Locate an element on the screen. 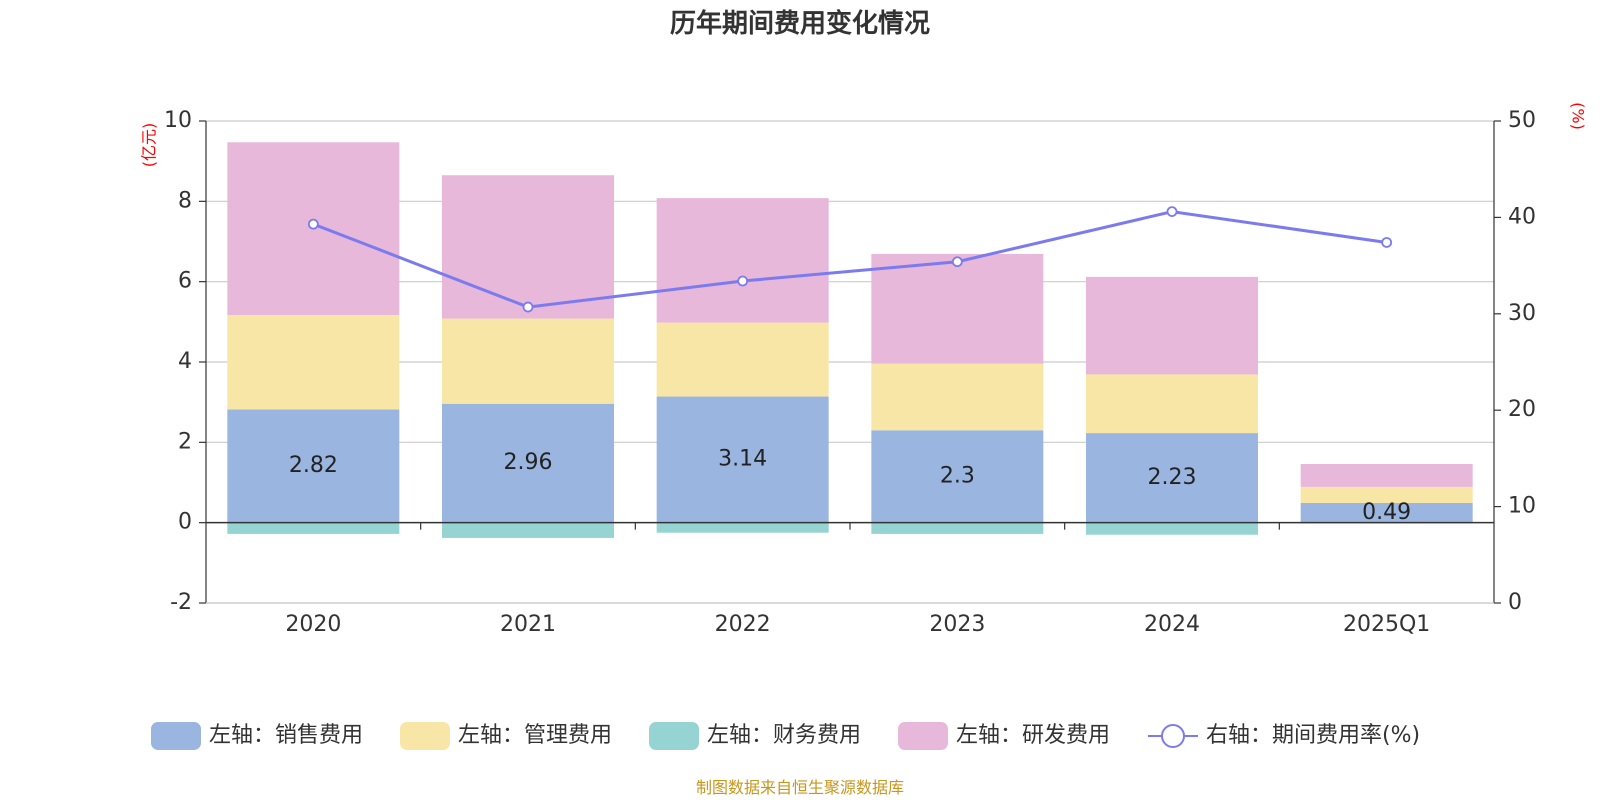 The width and height of the screenshot is (1600, 800). left-tick-label: 4 is located at coordinates (185, 361).